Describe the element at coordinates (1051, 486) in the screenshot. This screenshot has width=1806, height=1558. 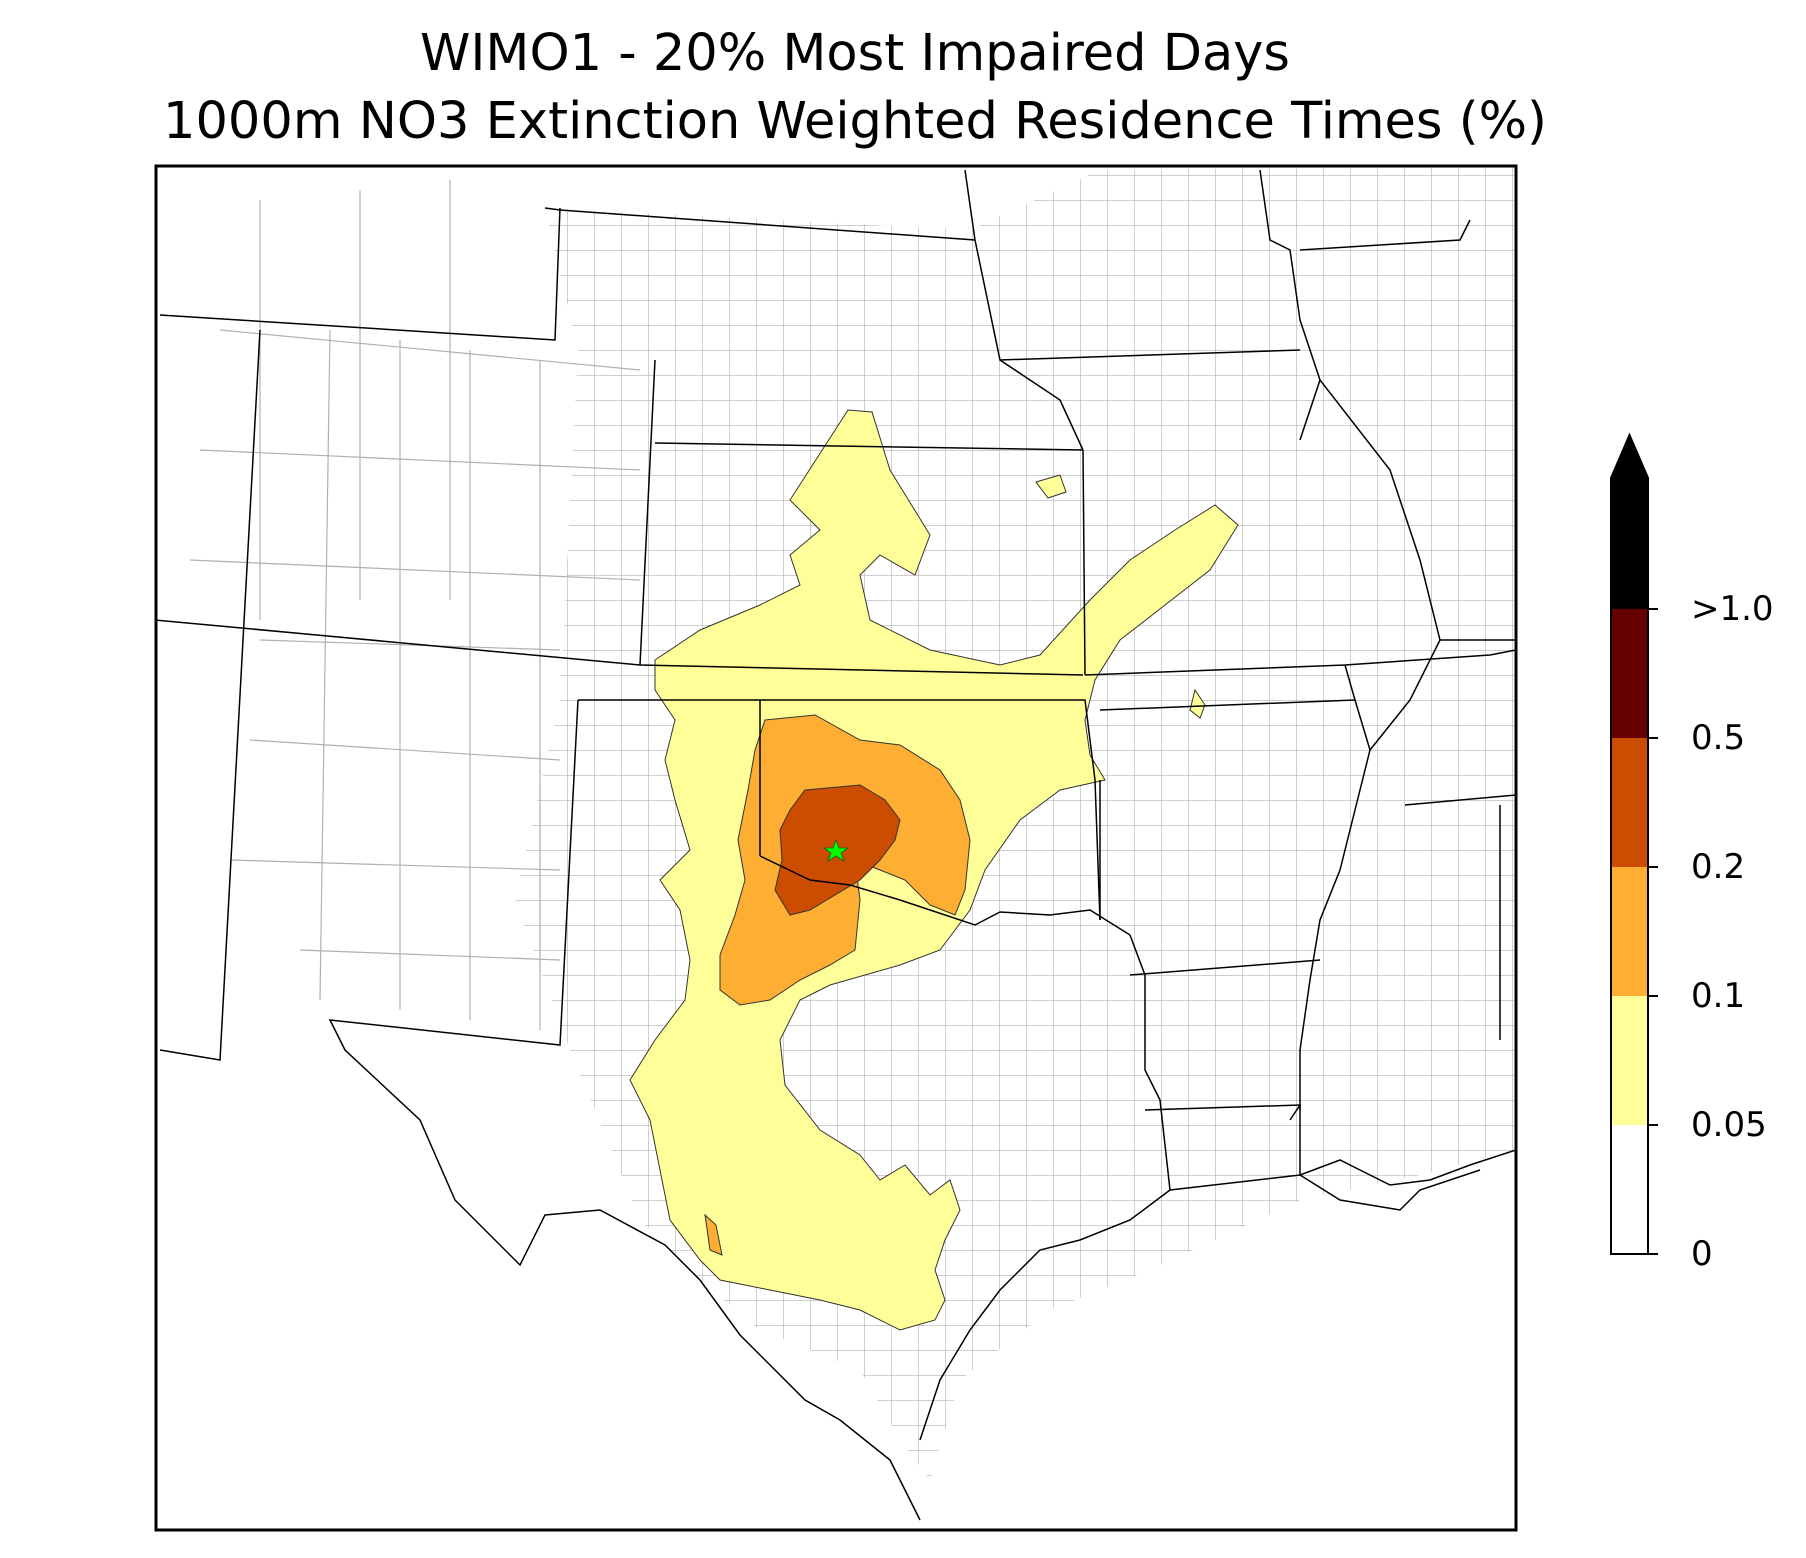
I see `contour-0.05-0.1-east-spot` at that location.